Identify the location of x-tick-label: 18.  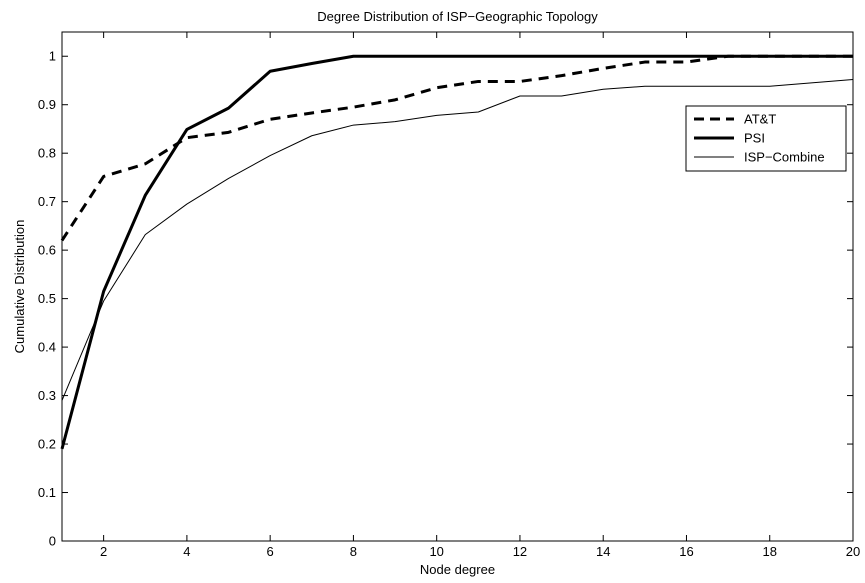
(770, 551).